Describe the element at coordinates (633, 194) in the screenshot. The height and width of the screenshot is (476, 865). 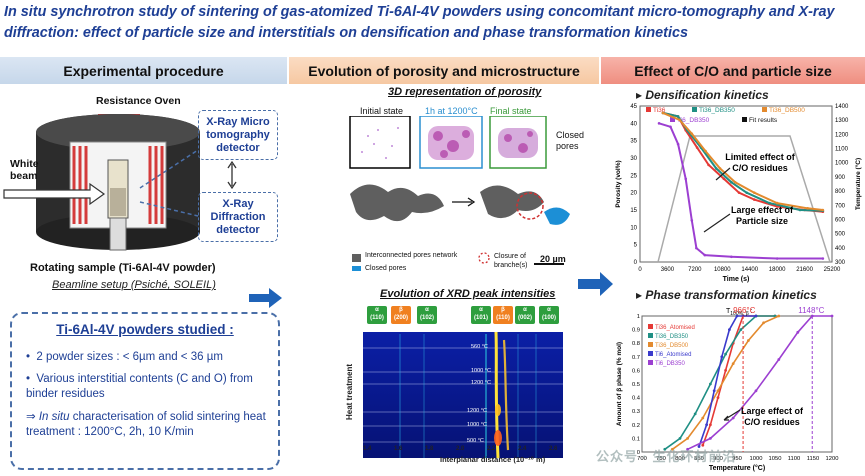
I see `dens-ytick: 20` at that location.